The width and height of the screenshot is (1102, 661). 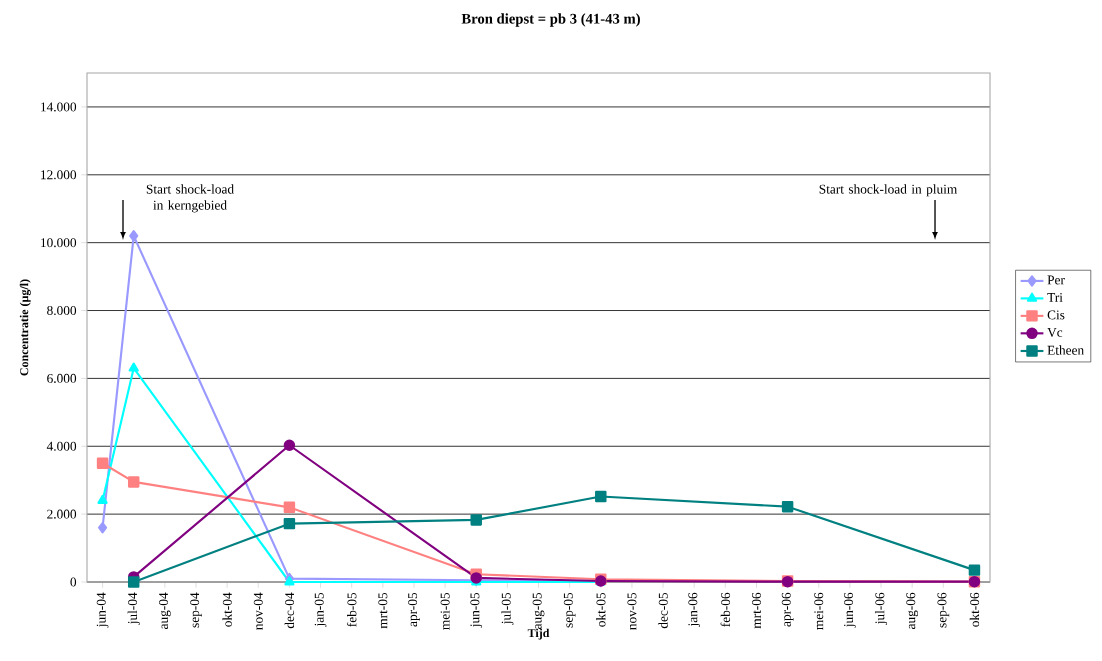 I want to click on y-tick-label: 10.000, so click(x=59, y=243).